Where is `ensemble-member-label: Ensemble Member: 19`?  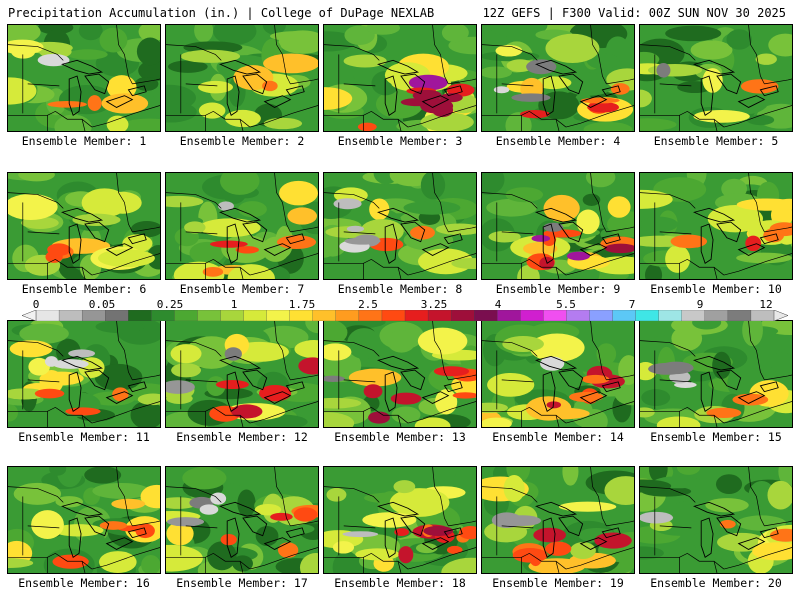
ensemble-member-label: Ensemble Member: 19 is located at coordinates (558, 583).